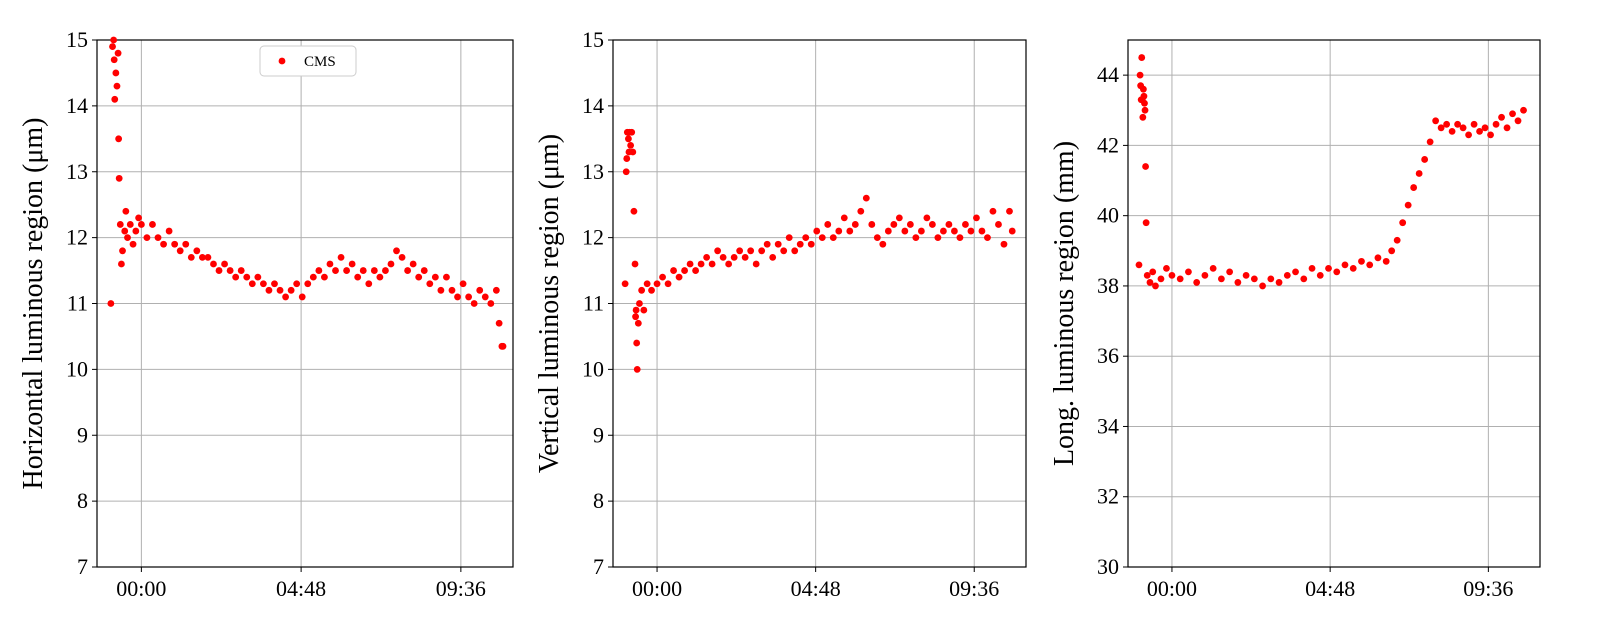 This screenshot has width=1600, height=640. Describe the element at coordinates (593, 39) in the screenshot. I see `y-tick-label: 15` at that location.